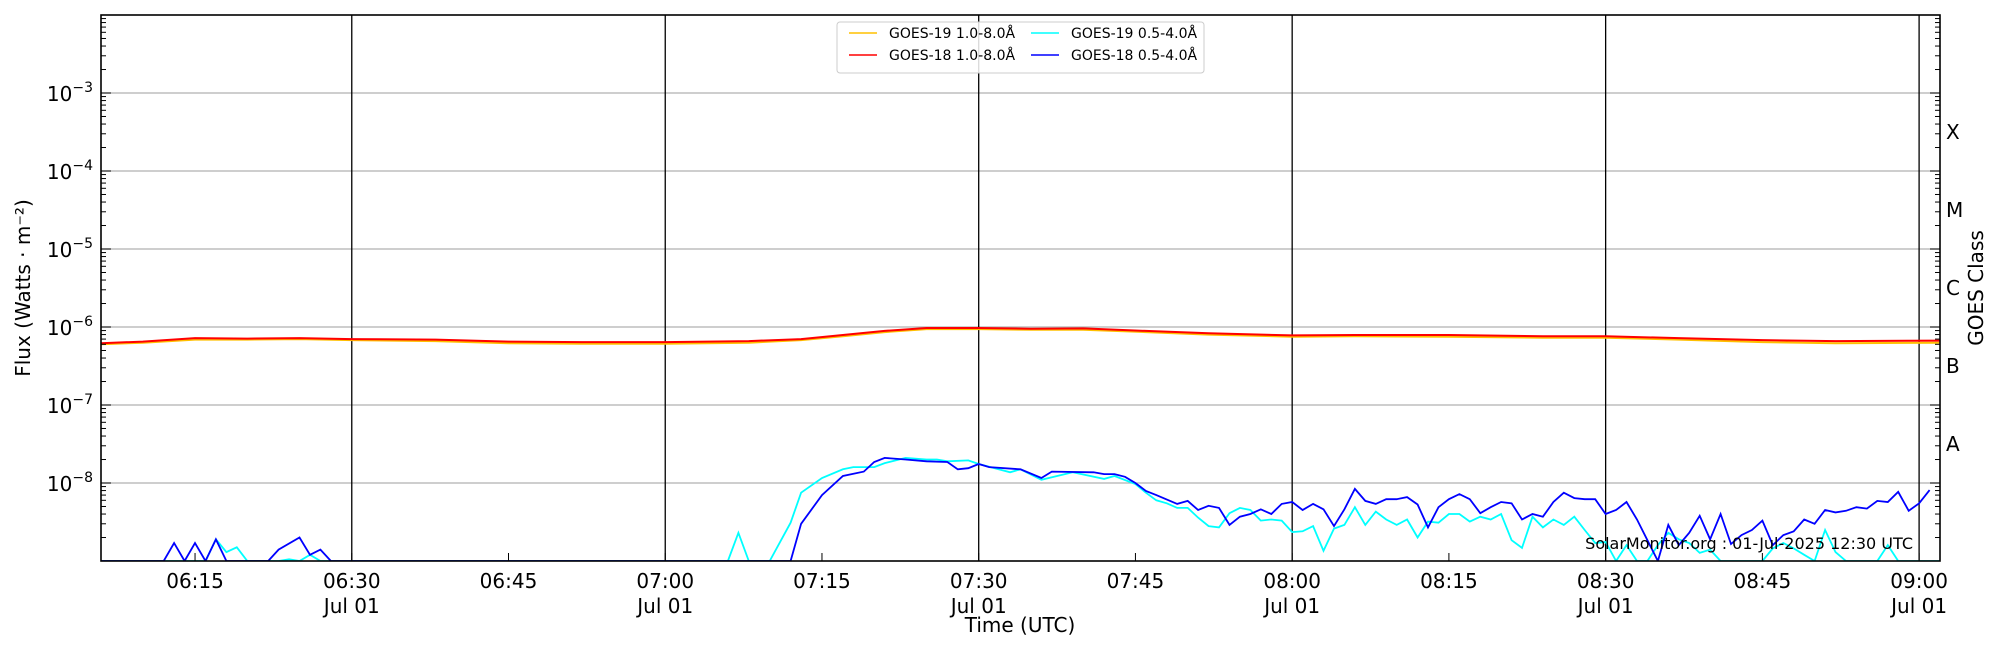  What do you see at coordinates (70, 93) in the screenshot?
I see `y-tick-label: 10⁻³` at bounding box center [70, 93].